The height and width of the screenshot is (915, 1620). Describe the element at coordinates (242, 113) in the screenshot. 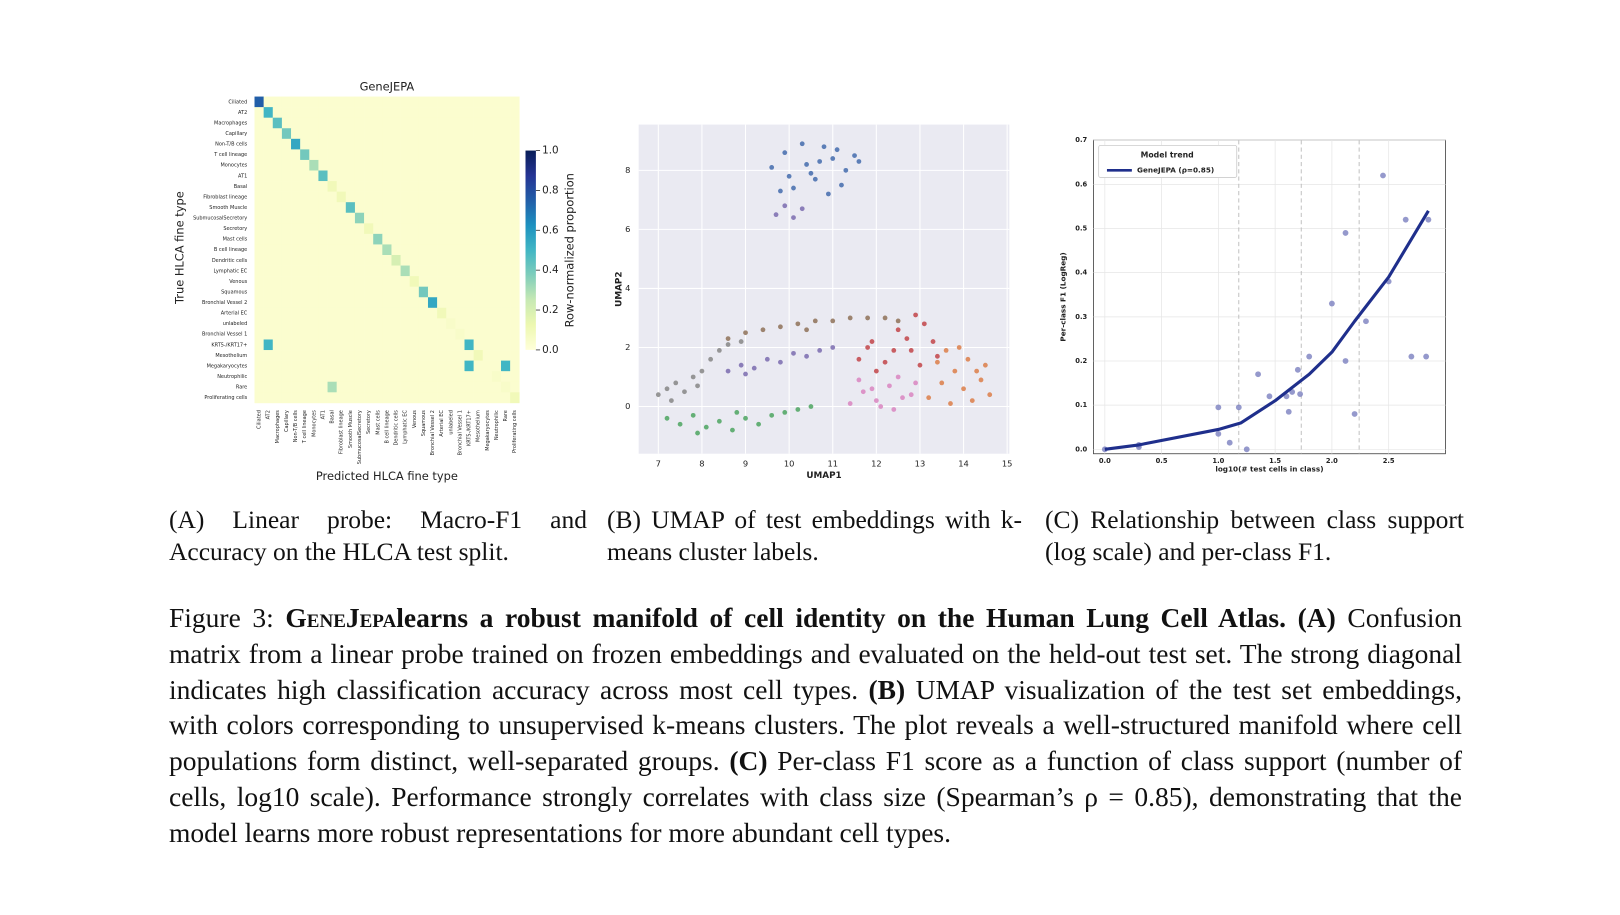

I see `y-tick-label: AT2` at that location.